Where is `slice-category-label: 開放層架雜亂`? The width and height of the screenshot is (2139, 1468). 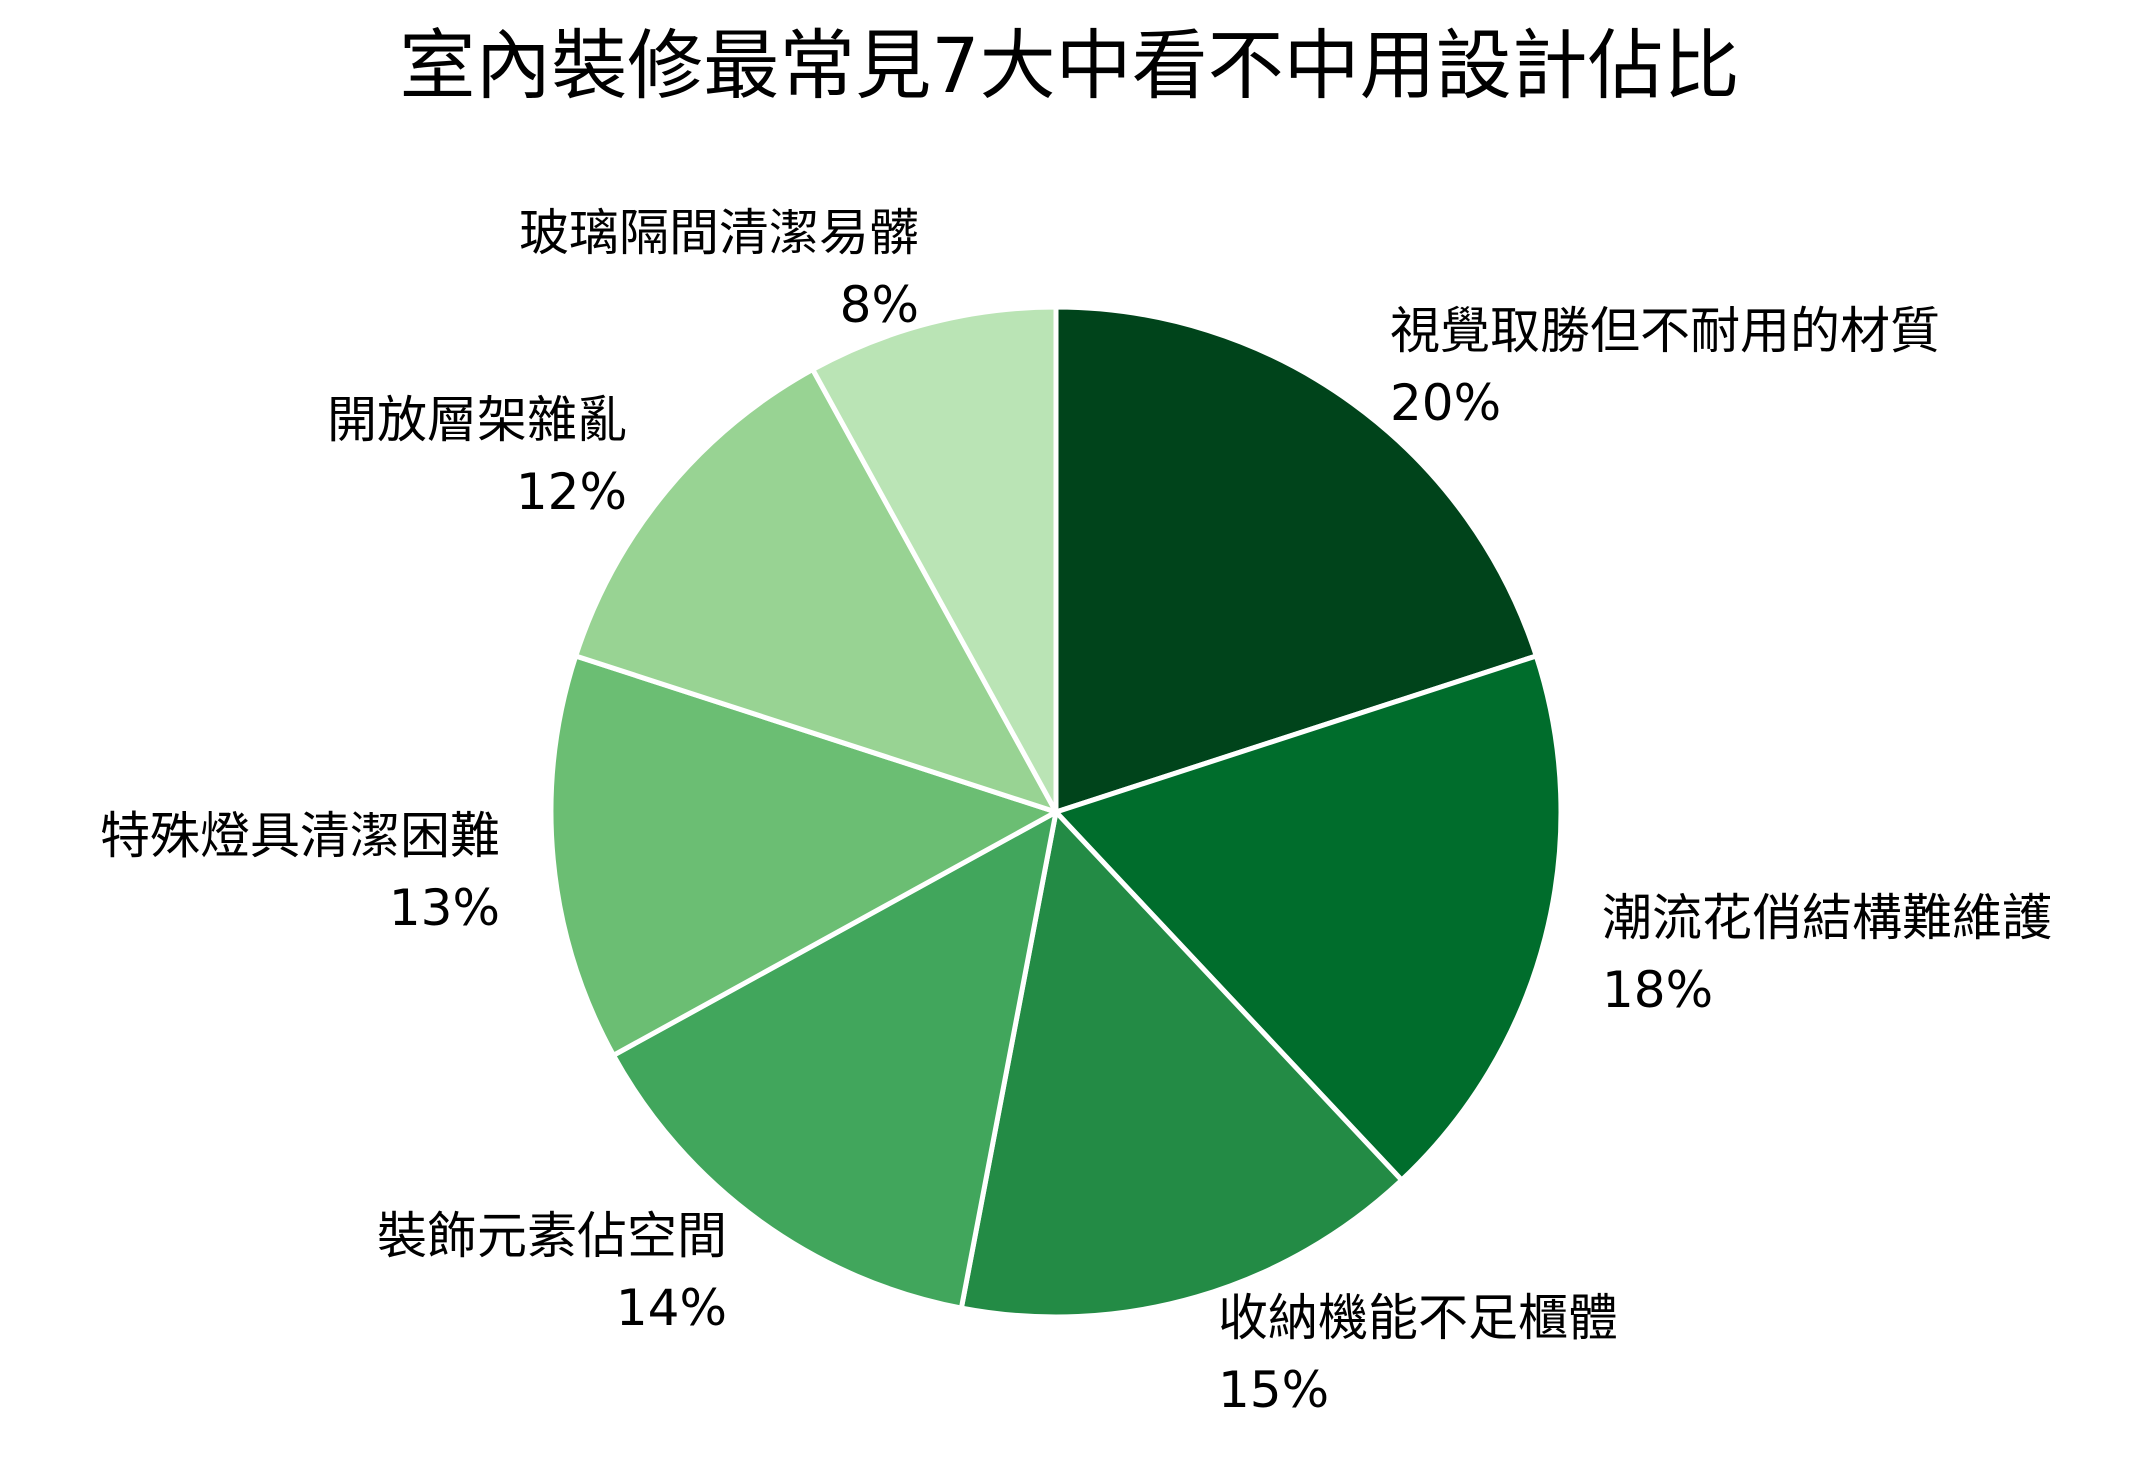
slice-category-label: 開放層架雜亂 is located at coordinates (477, 420).